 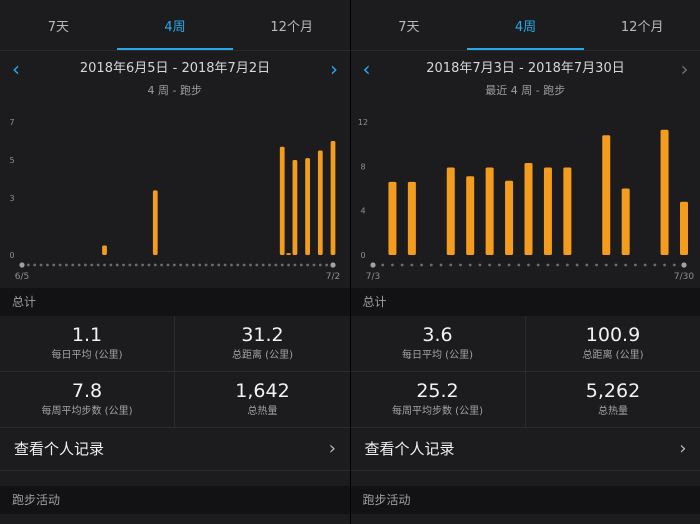 What do you see at coordinates (11, 122) in the screenshot?
I see `y-tick-label: 7` at bounding box center [11, 122].